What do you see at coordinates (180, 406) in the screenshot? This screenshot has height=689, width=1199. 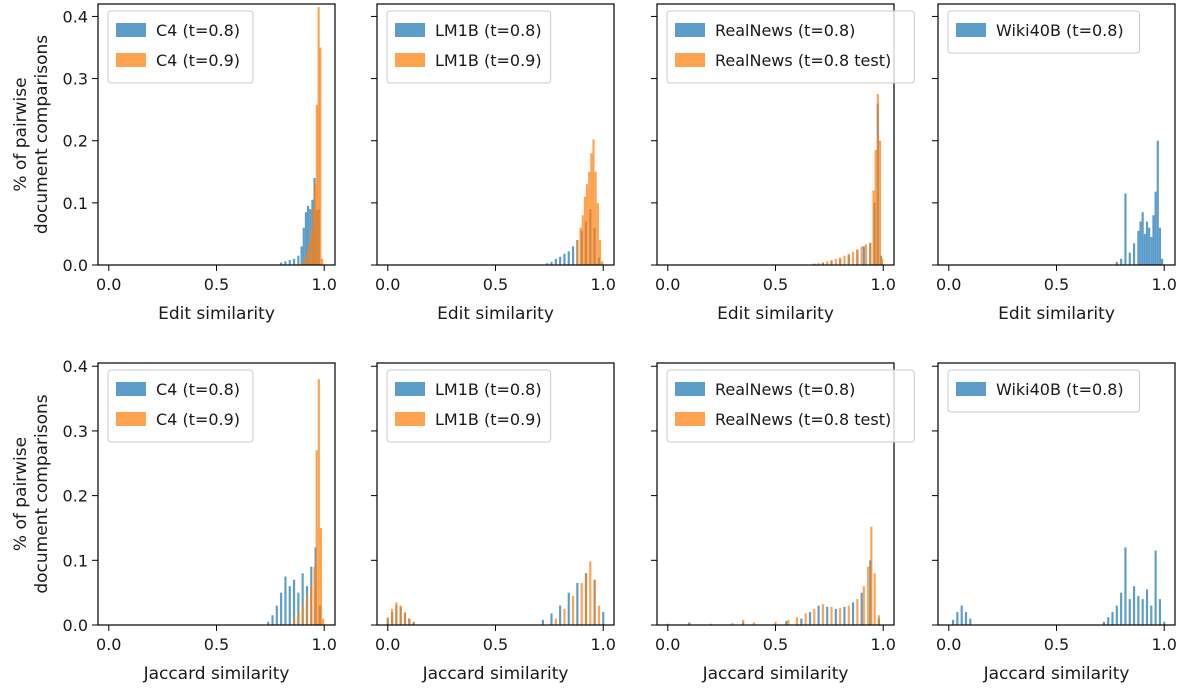 I see `legend: C4 (t=0.8) C4 (t=0.9)` at bounding box center [180, 406].